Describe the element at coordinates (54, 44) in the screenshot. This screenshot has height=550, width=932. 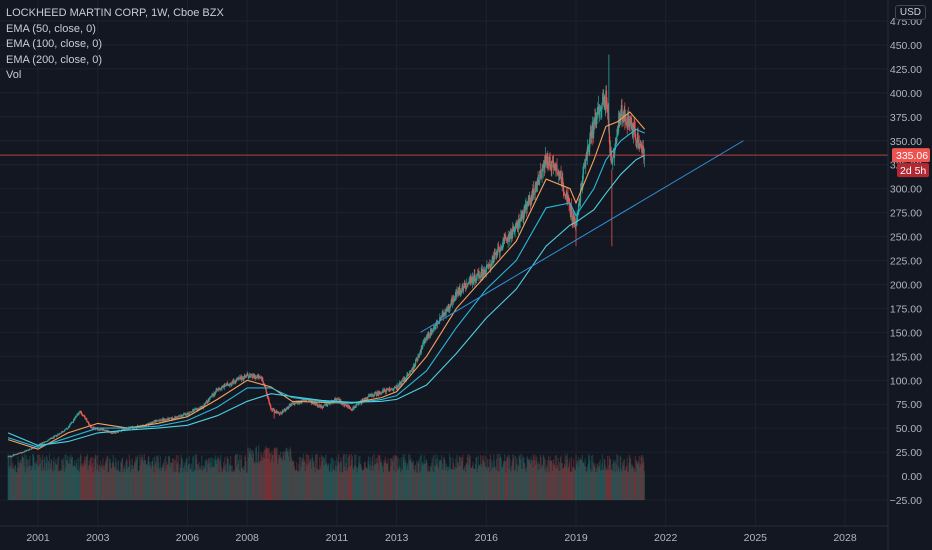
I see `legend-ema100: EMA (100, close, 0)` at that location.